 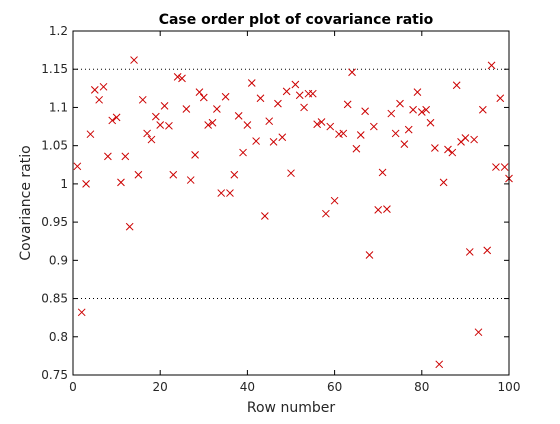 I want to click on y-tick-label: 0.75, so click(x=54, y=375).